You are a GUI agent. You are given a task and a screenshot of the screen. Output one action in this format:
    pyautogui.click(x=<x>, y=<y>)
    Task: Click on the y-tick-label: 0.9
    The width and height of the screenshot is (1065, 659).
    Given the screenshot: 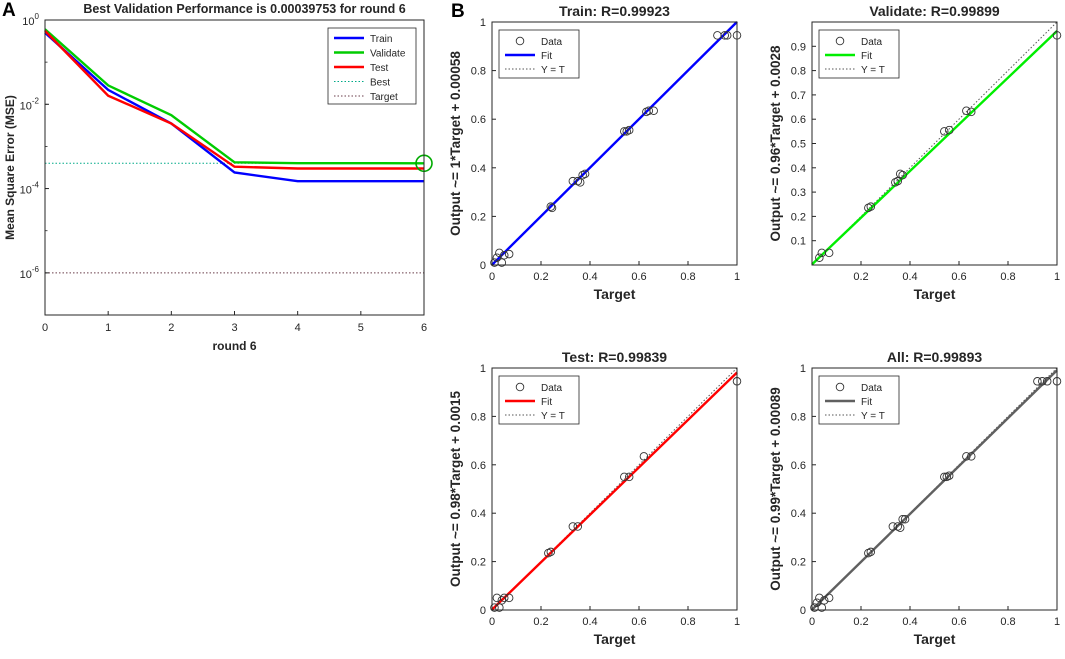 What is the action you would take?
    pyautogui.click(x=798, y=47)
    